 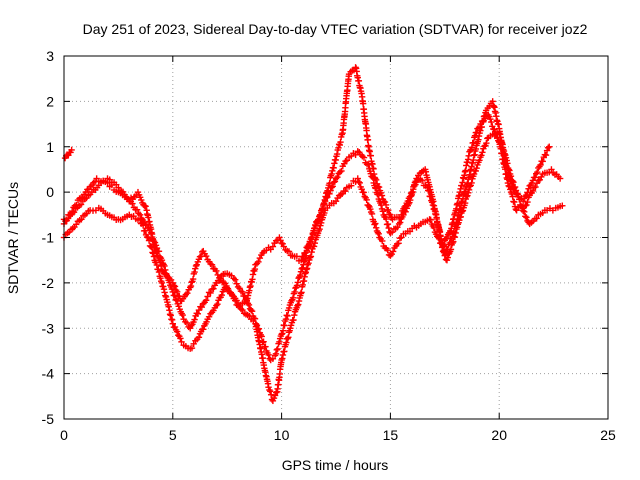 I want to click on x-tick-label: 25, so click(x=608, y=435).